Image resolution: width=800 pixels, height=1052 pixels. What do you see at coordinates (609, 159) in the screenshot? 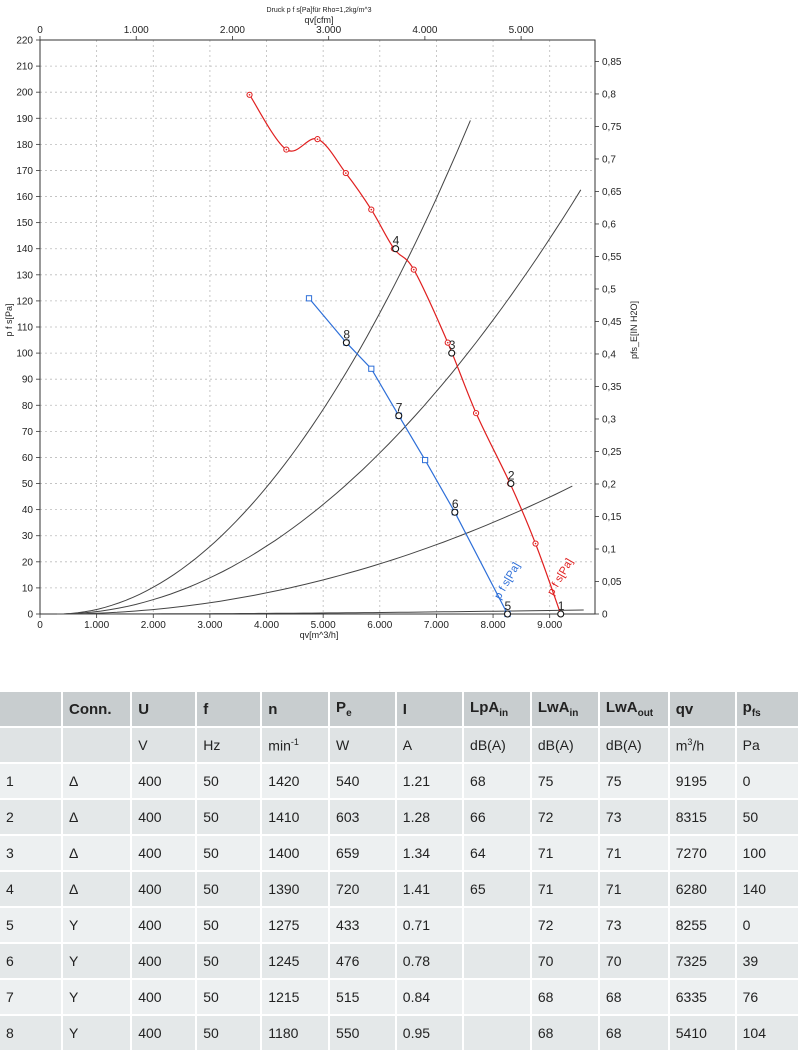
I see `y2-tick-label: 0,7` at bounding box center [609, 159].